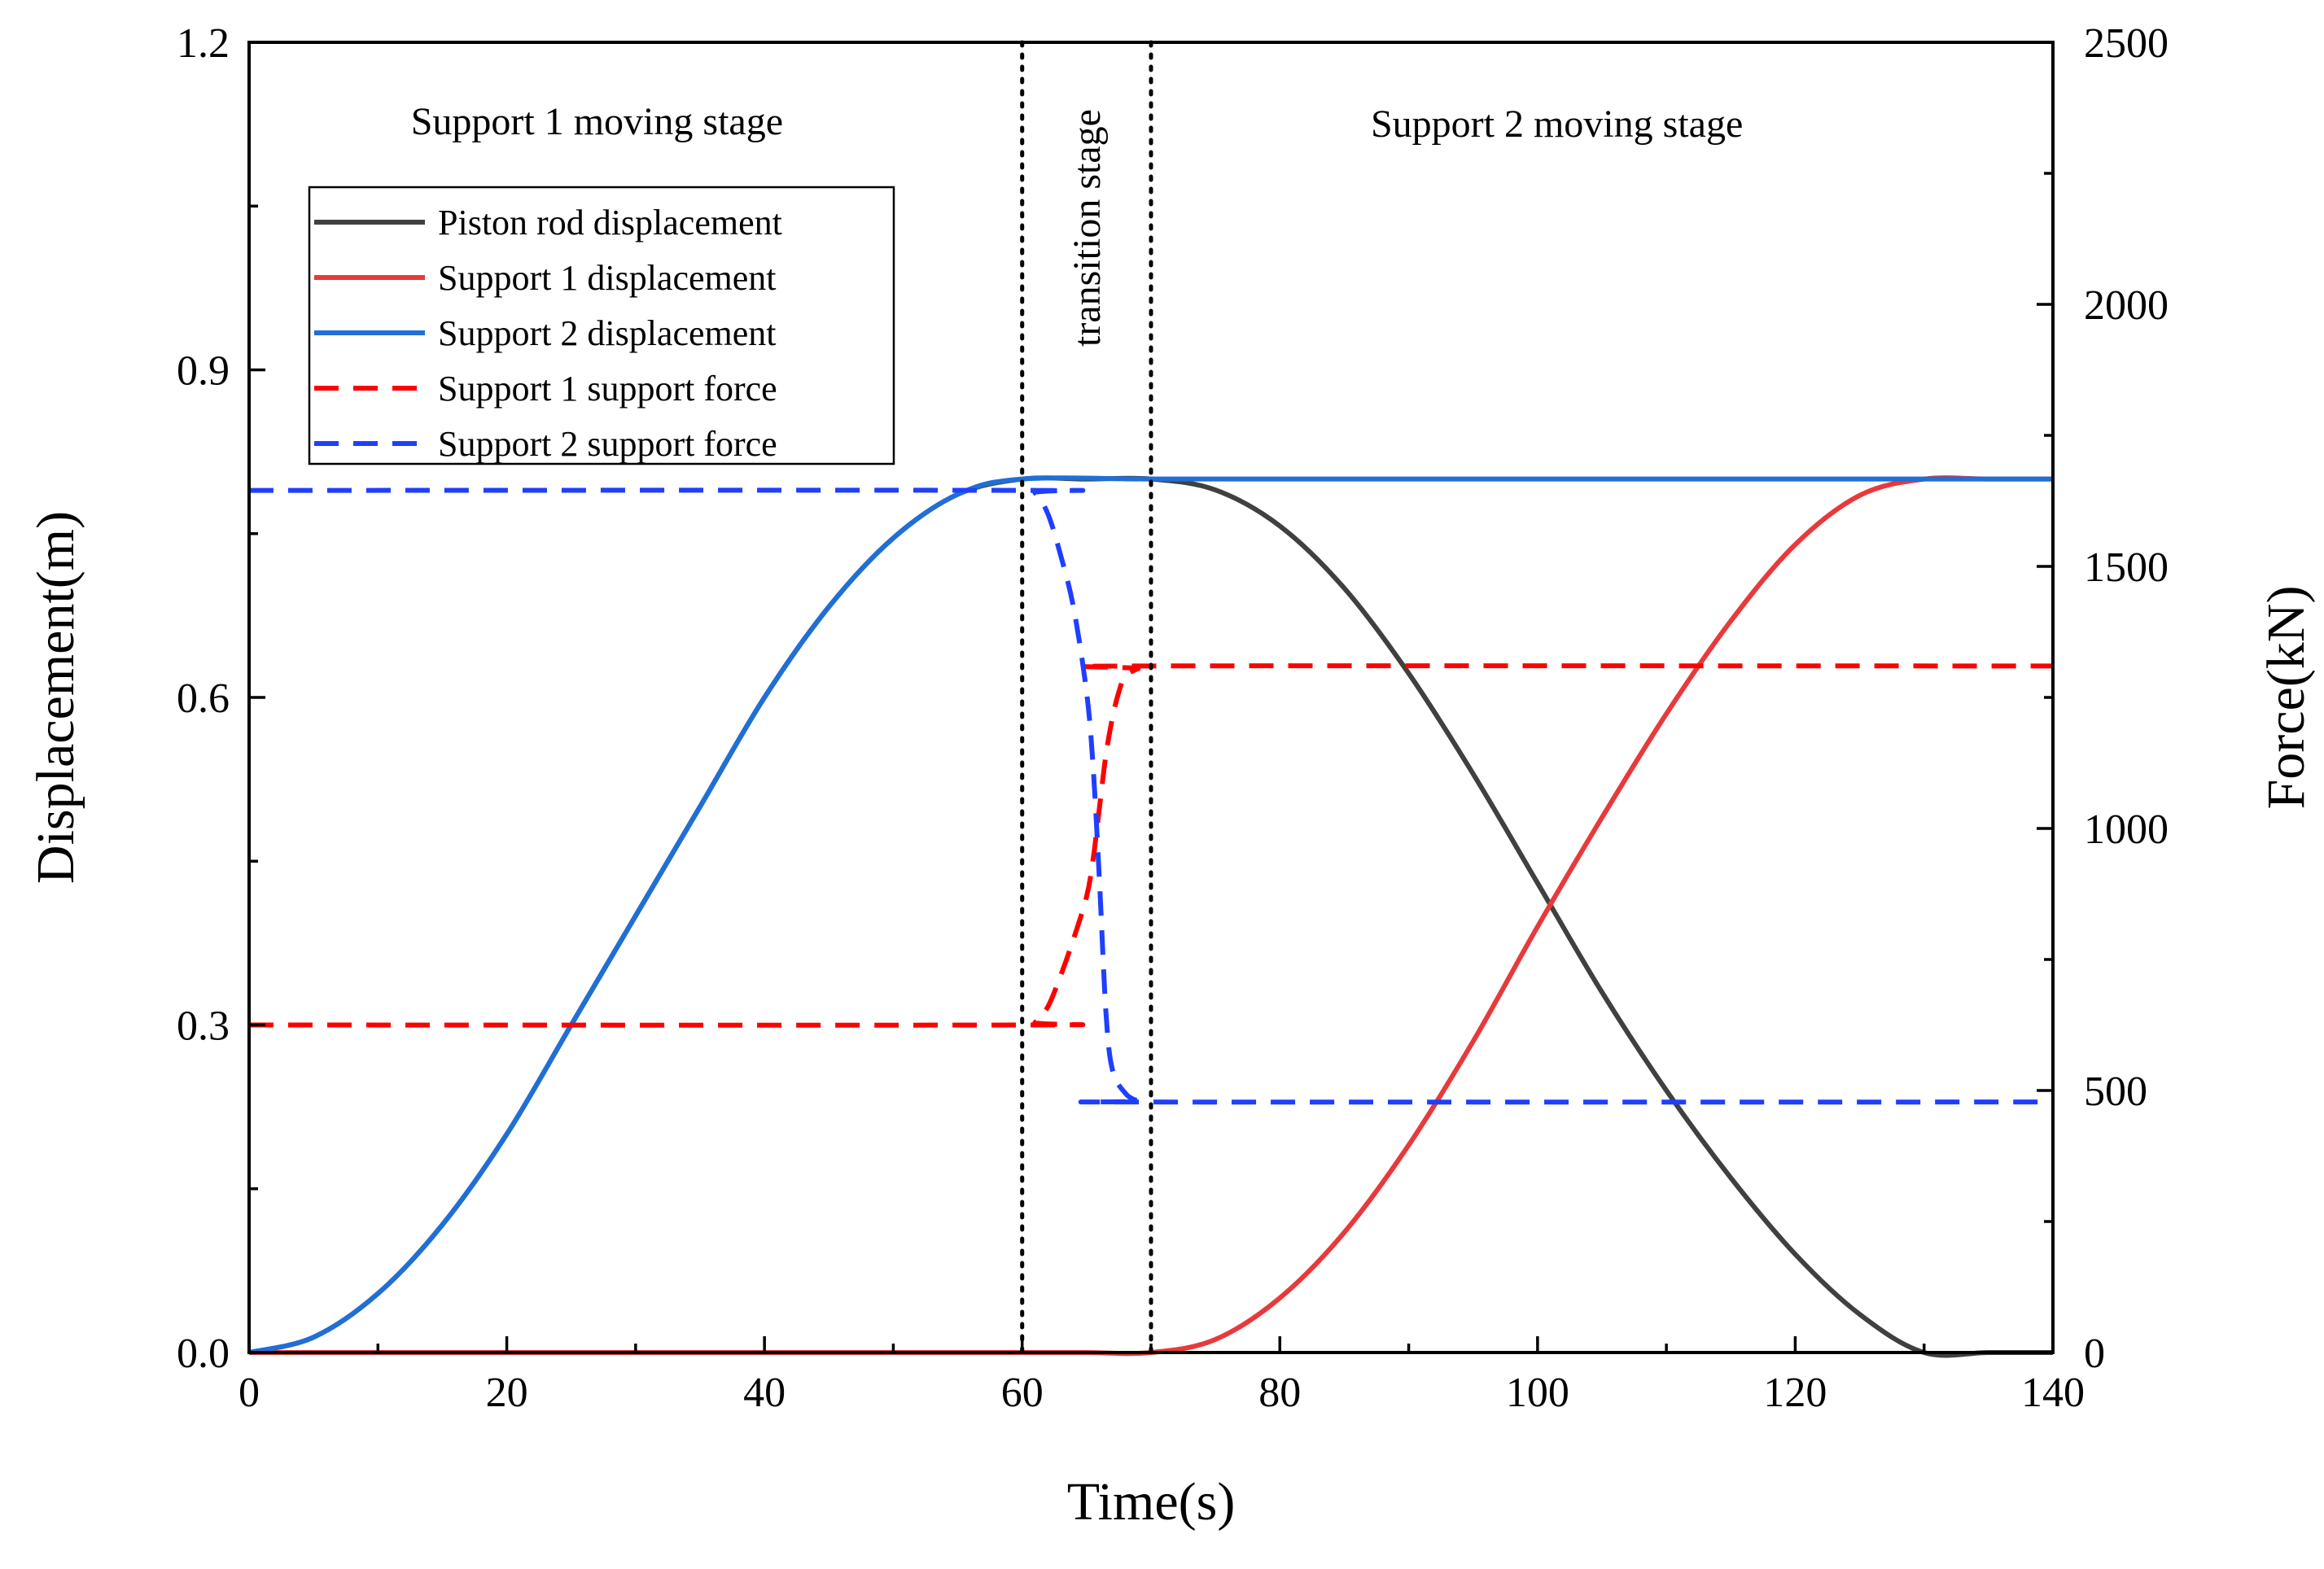  Describe the element at coordinates (203, 371) in the screenshot. I see `y-tick-label: 0.9` at that location.